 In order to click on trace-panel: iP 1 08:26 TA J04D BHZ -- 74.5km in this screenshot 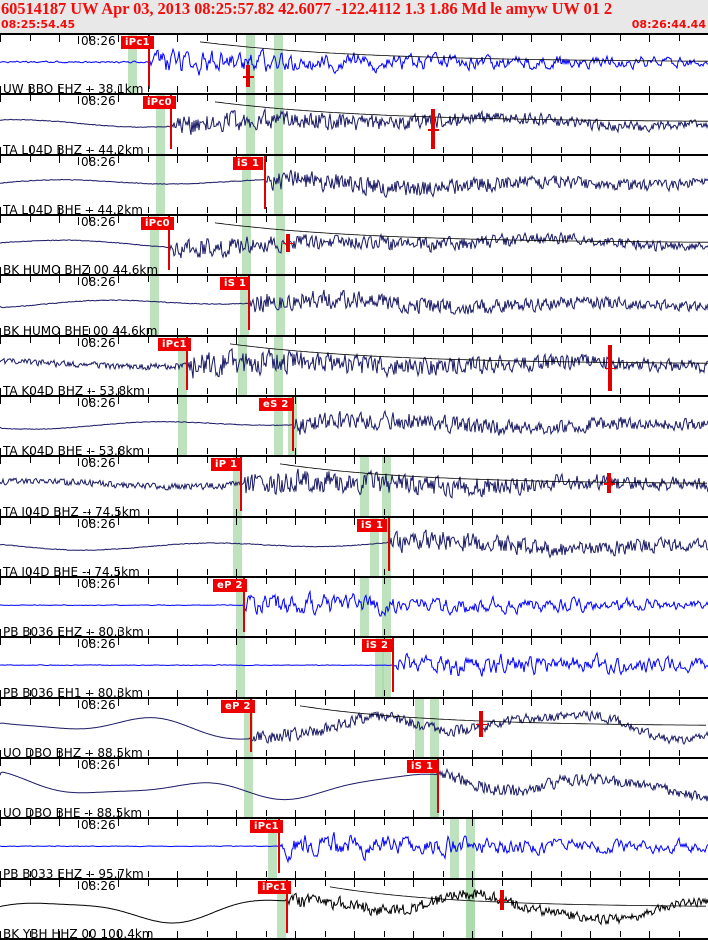, I will do `click(354, 487)`.